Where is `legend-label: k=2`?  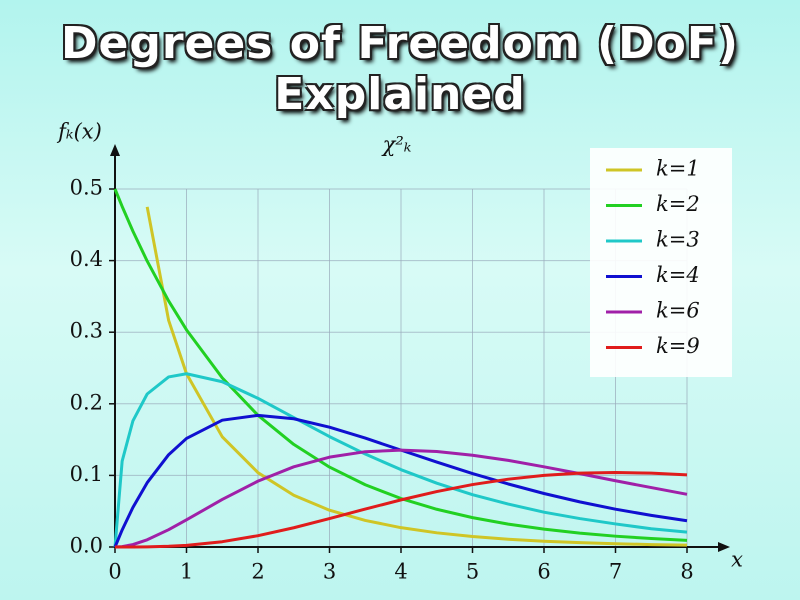 legend-label: k=2 is located at coordinates (678, 204).